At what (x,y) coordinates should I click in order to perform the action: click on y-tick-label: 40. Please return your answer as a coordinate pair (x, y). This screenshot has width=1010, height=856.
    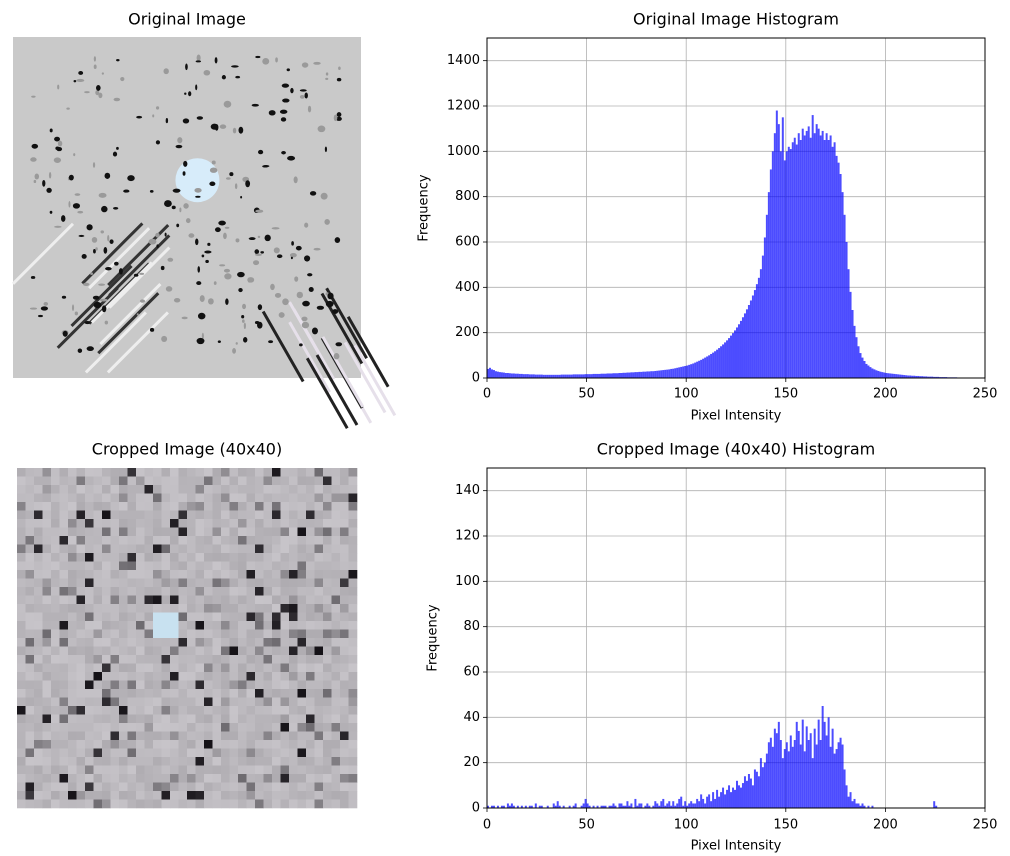
    Looking at the image, I should click on (471, 717).